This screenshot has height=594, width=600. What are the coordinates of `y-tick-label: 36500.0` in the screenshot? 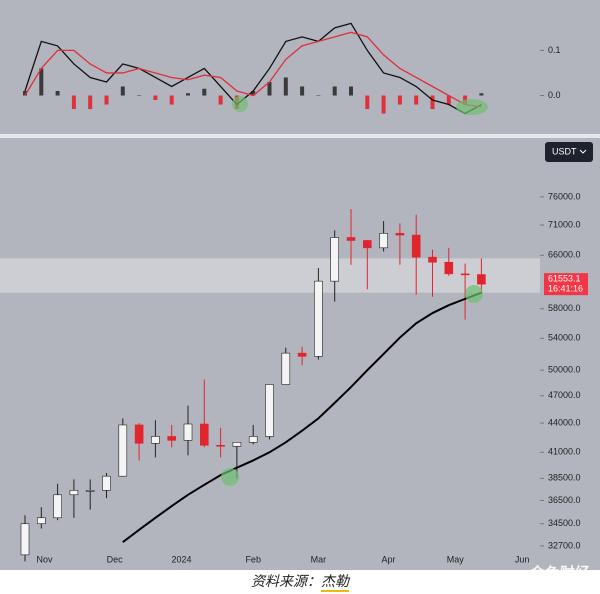 It's located at (564, 500).